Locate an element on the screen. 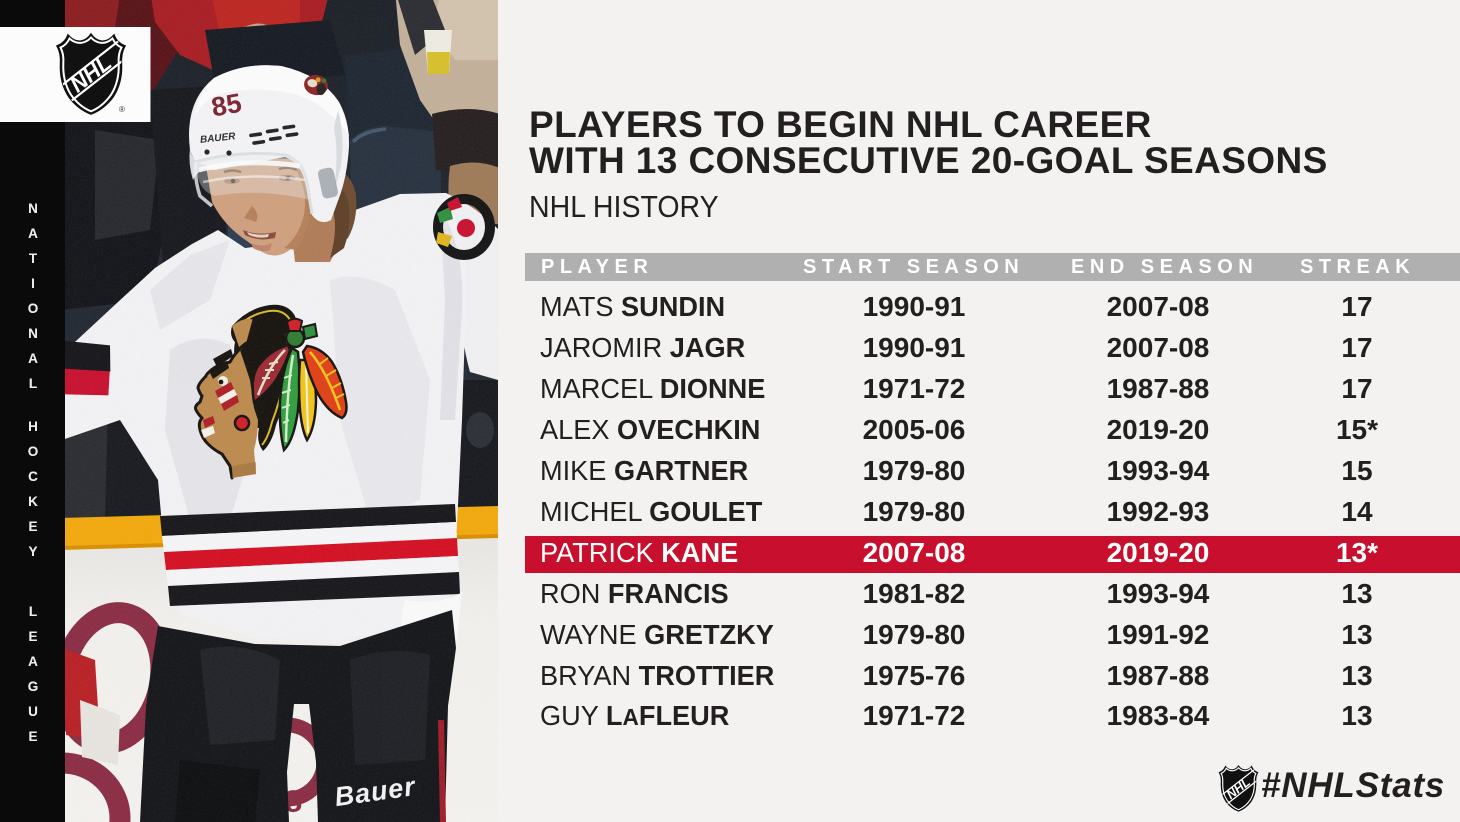 Image resolution: width=1460 pixels, height=822 pixels. svg-text: I is located at coordinates (33, 283).